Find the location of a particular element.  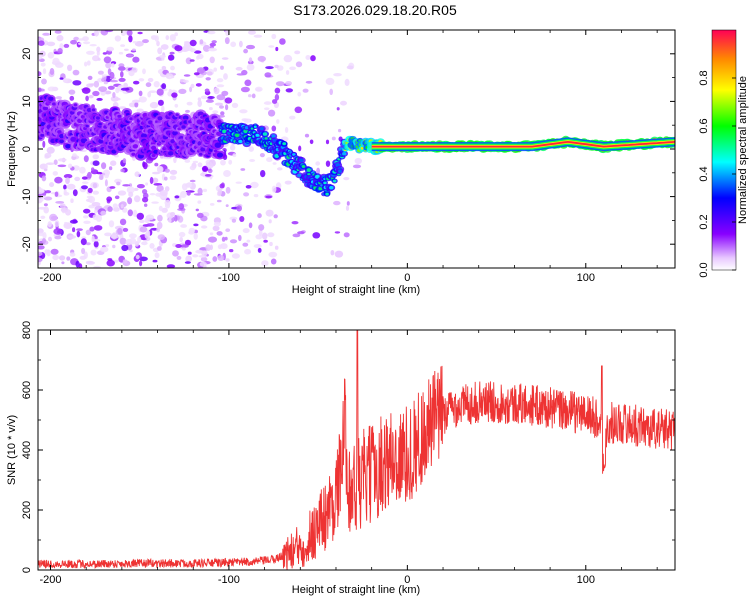

colorbar-ticks: 0.0 0.2 0.4 0.6 0.8 is located at coordinates (717, 174).